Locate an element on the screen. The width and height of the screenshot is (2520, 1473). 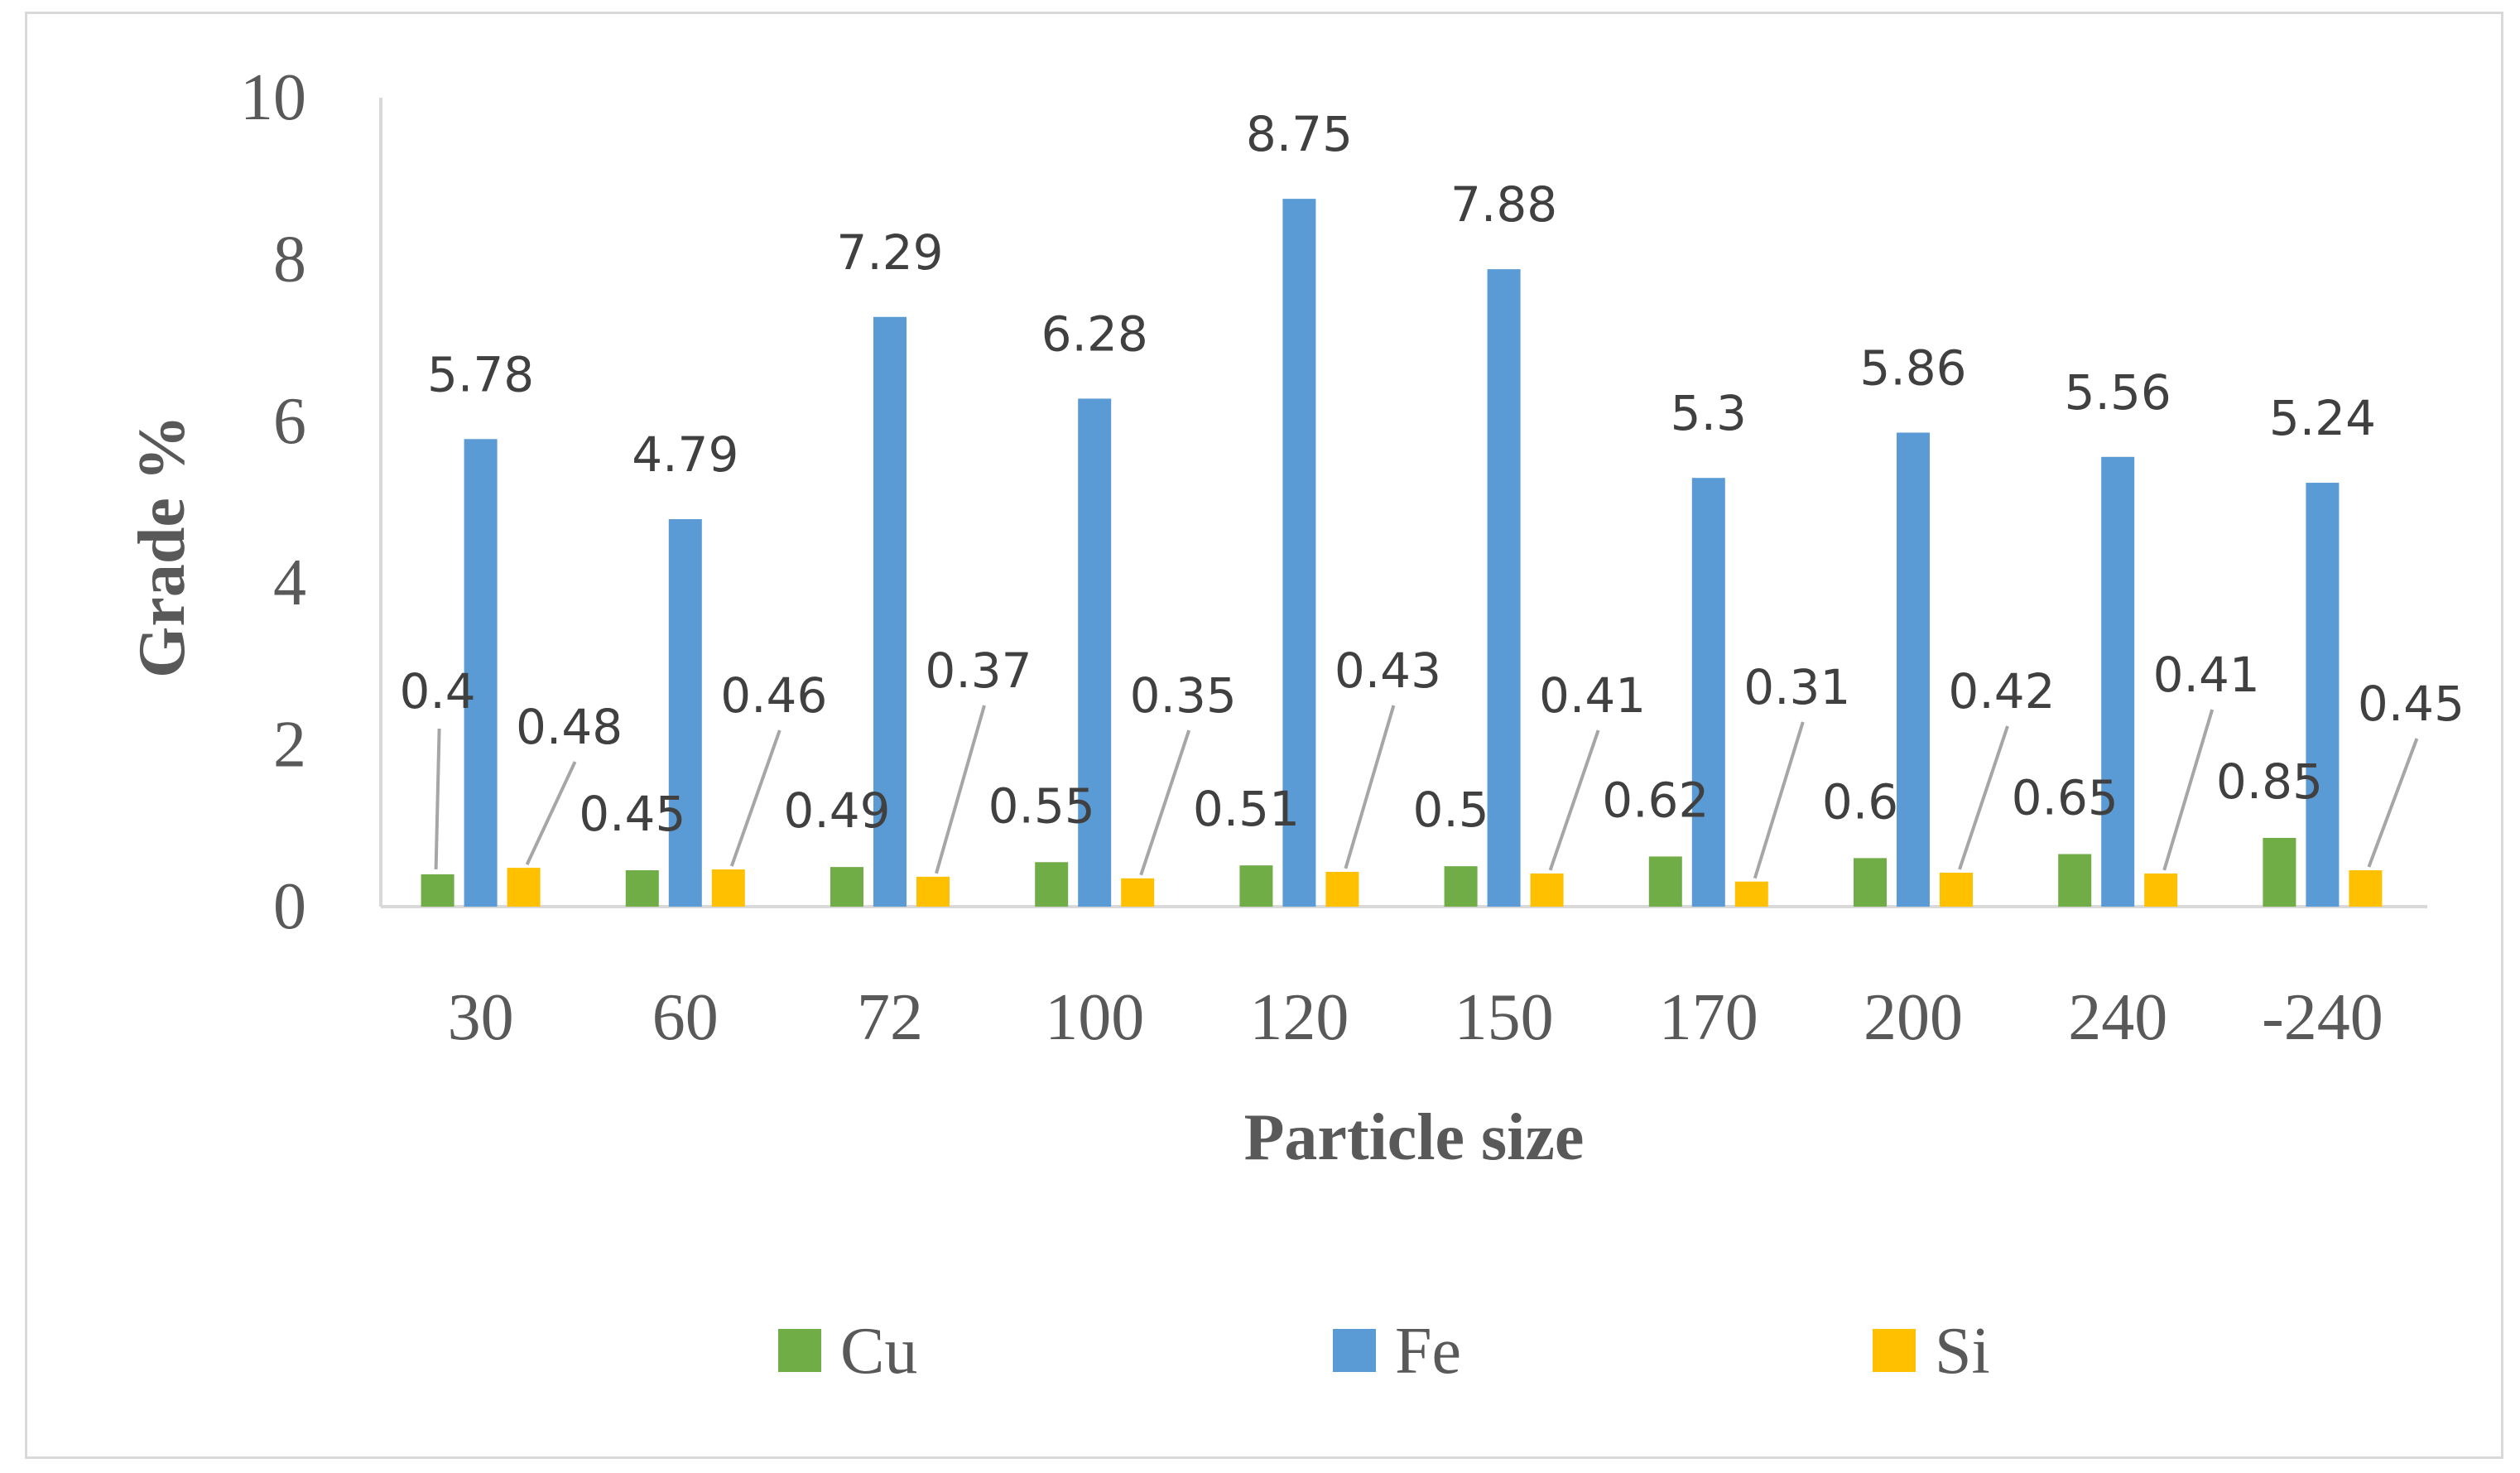
y-tick-label: 10 is located at coordinates (273, 97).